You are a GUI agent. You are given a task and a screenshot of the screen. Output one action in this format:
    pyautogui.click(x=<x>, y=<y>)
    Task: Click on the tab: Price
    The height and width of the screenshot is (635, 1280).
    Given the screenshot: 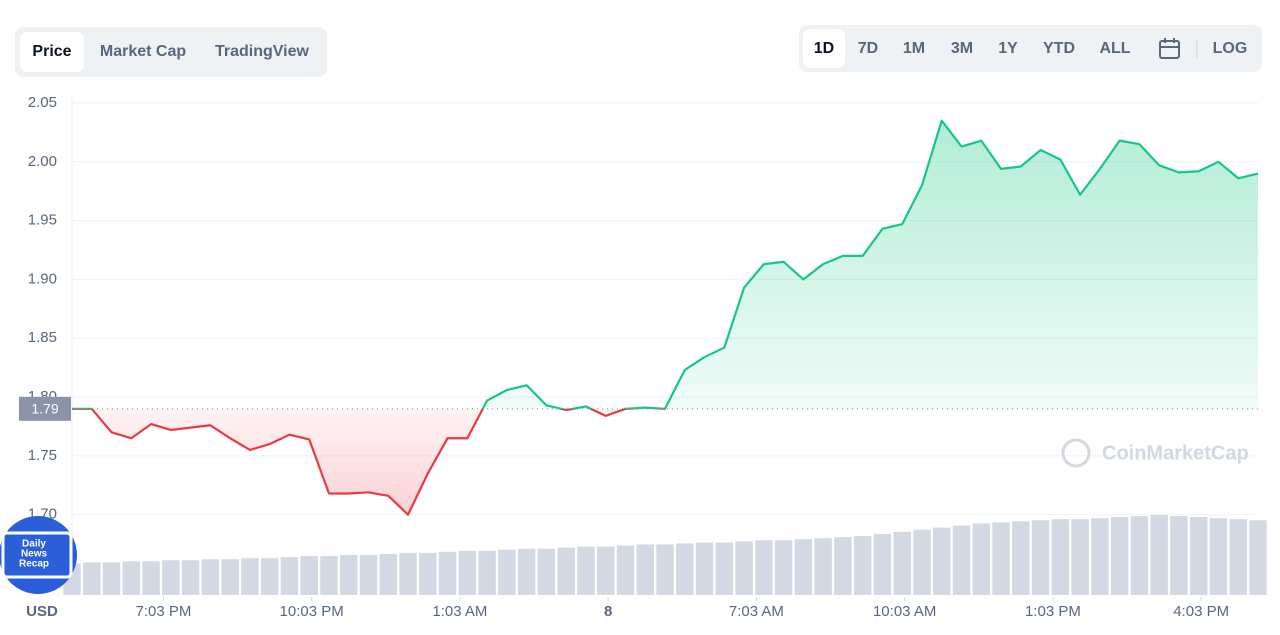 What is the action you would take?
    pyautogui.click(x=51, y=51)
    